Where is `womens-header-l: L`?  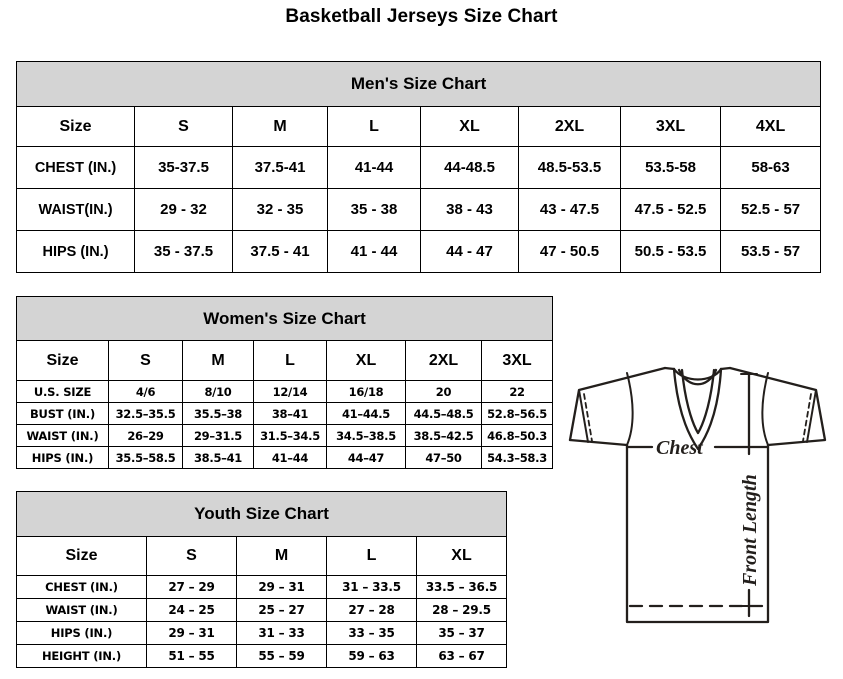
womens-header-l: L is located at coordinates (290, 360).